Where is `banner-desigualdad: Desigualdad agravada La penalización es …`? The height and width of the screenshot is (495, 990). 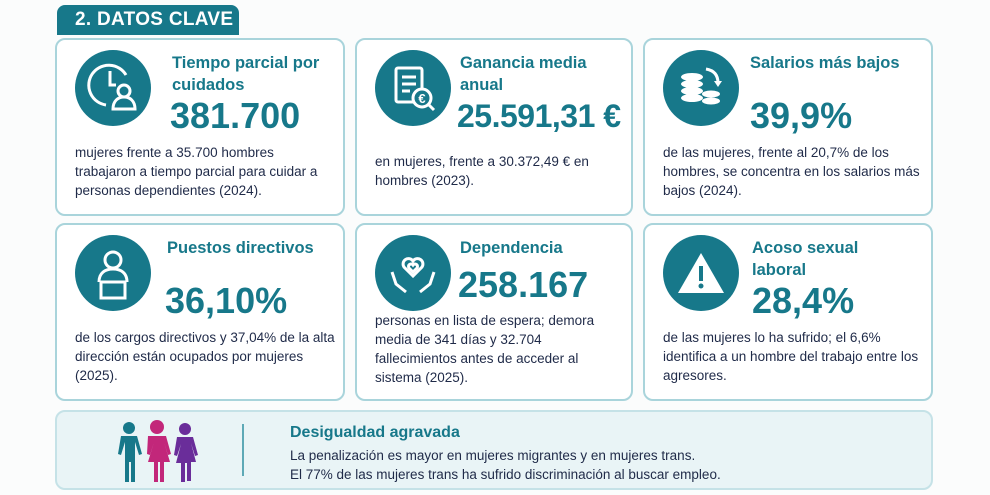 banner-desigualdad: Desigualdad agravada La penalización es … is located at coordinates (494, 450).